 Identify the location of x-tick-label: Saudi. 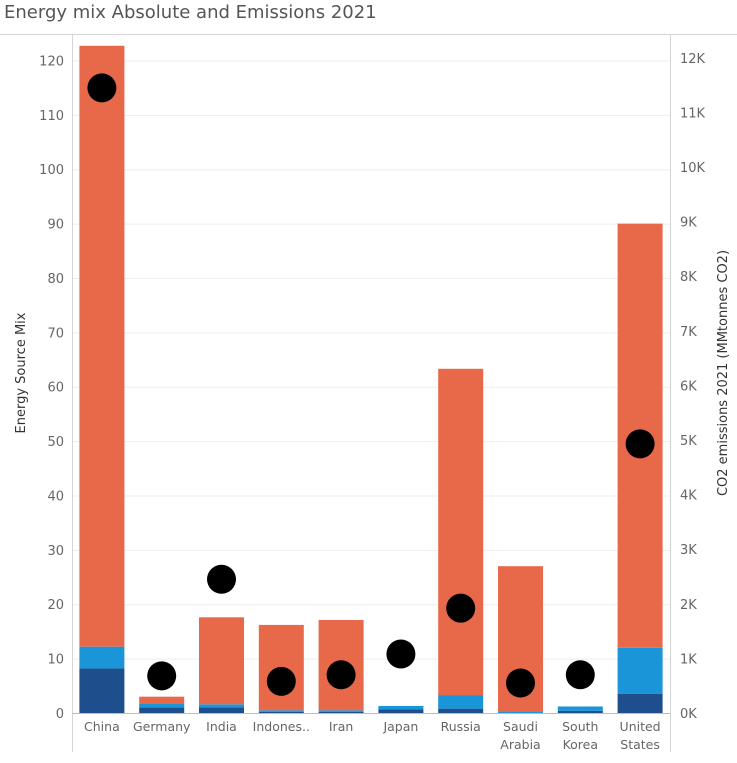
(520, 726).